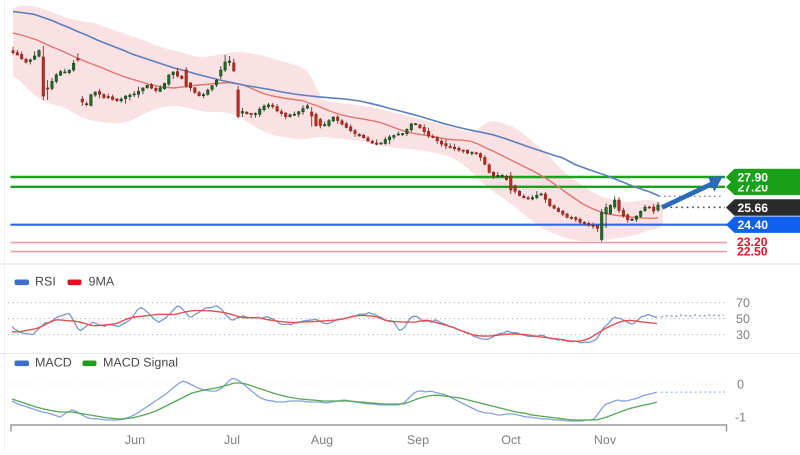 This screenshot has width=800, height=455. I want to click on svg-text: Nov, so click(605, 440).